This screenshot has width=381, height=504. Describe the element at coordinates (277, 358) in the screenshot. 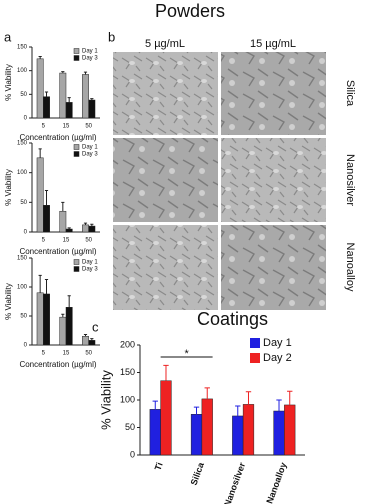

I see `legend-label: Day 2` at that location.